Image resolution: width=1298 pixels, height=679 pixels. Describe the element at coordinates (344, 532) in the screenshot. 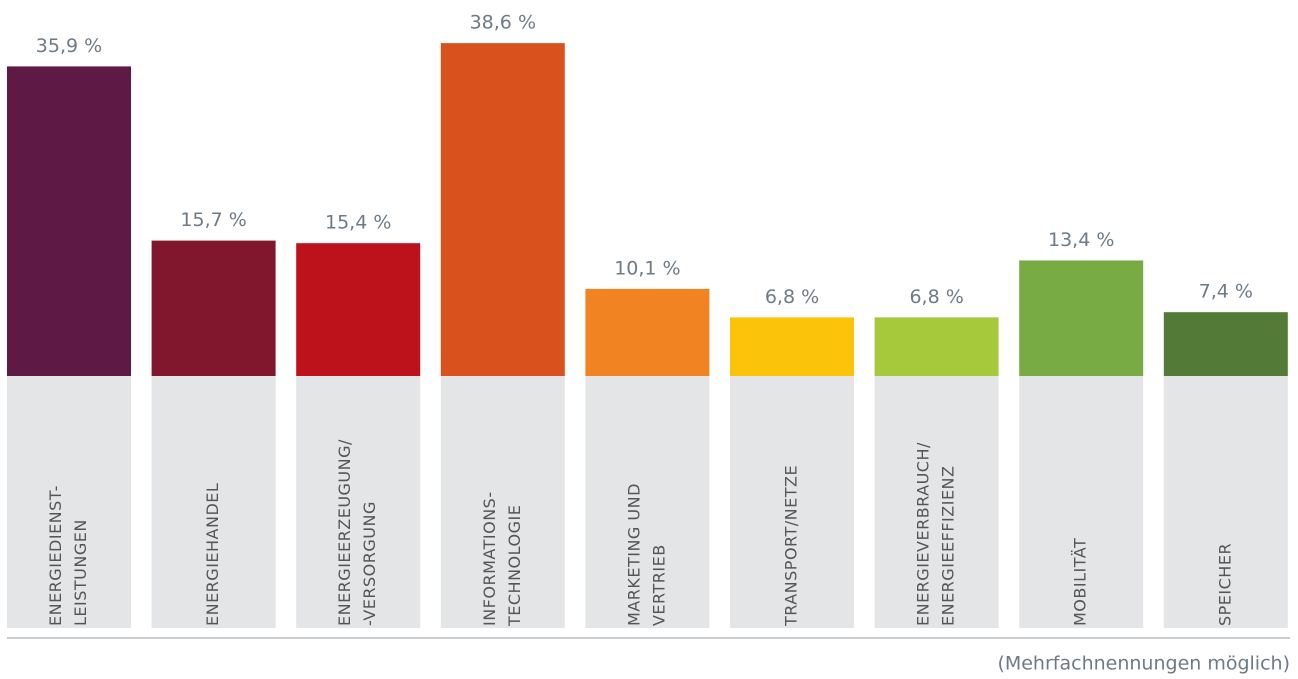

I see `category-label: ENERGIEERZEUGUNG/` at that location.